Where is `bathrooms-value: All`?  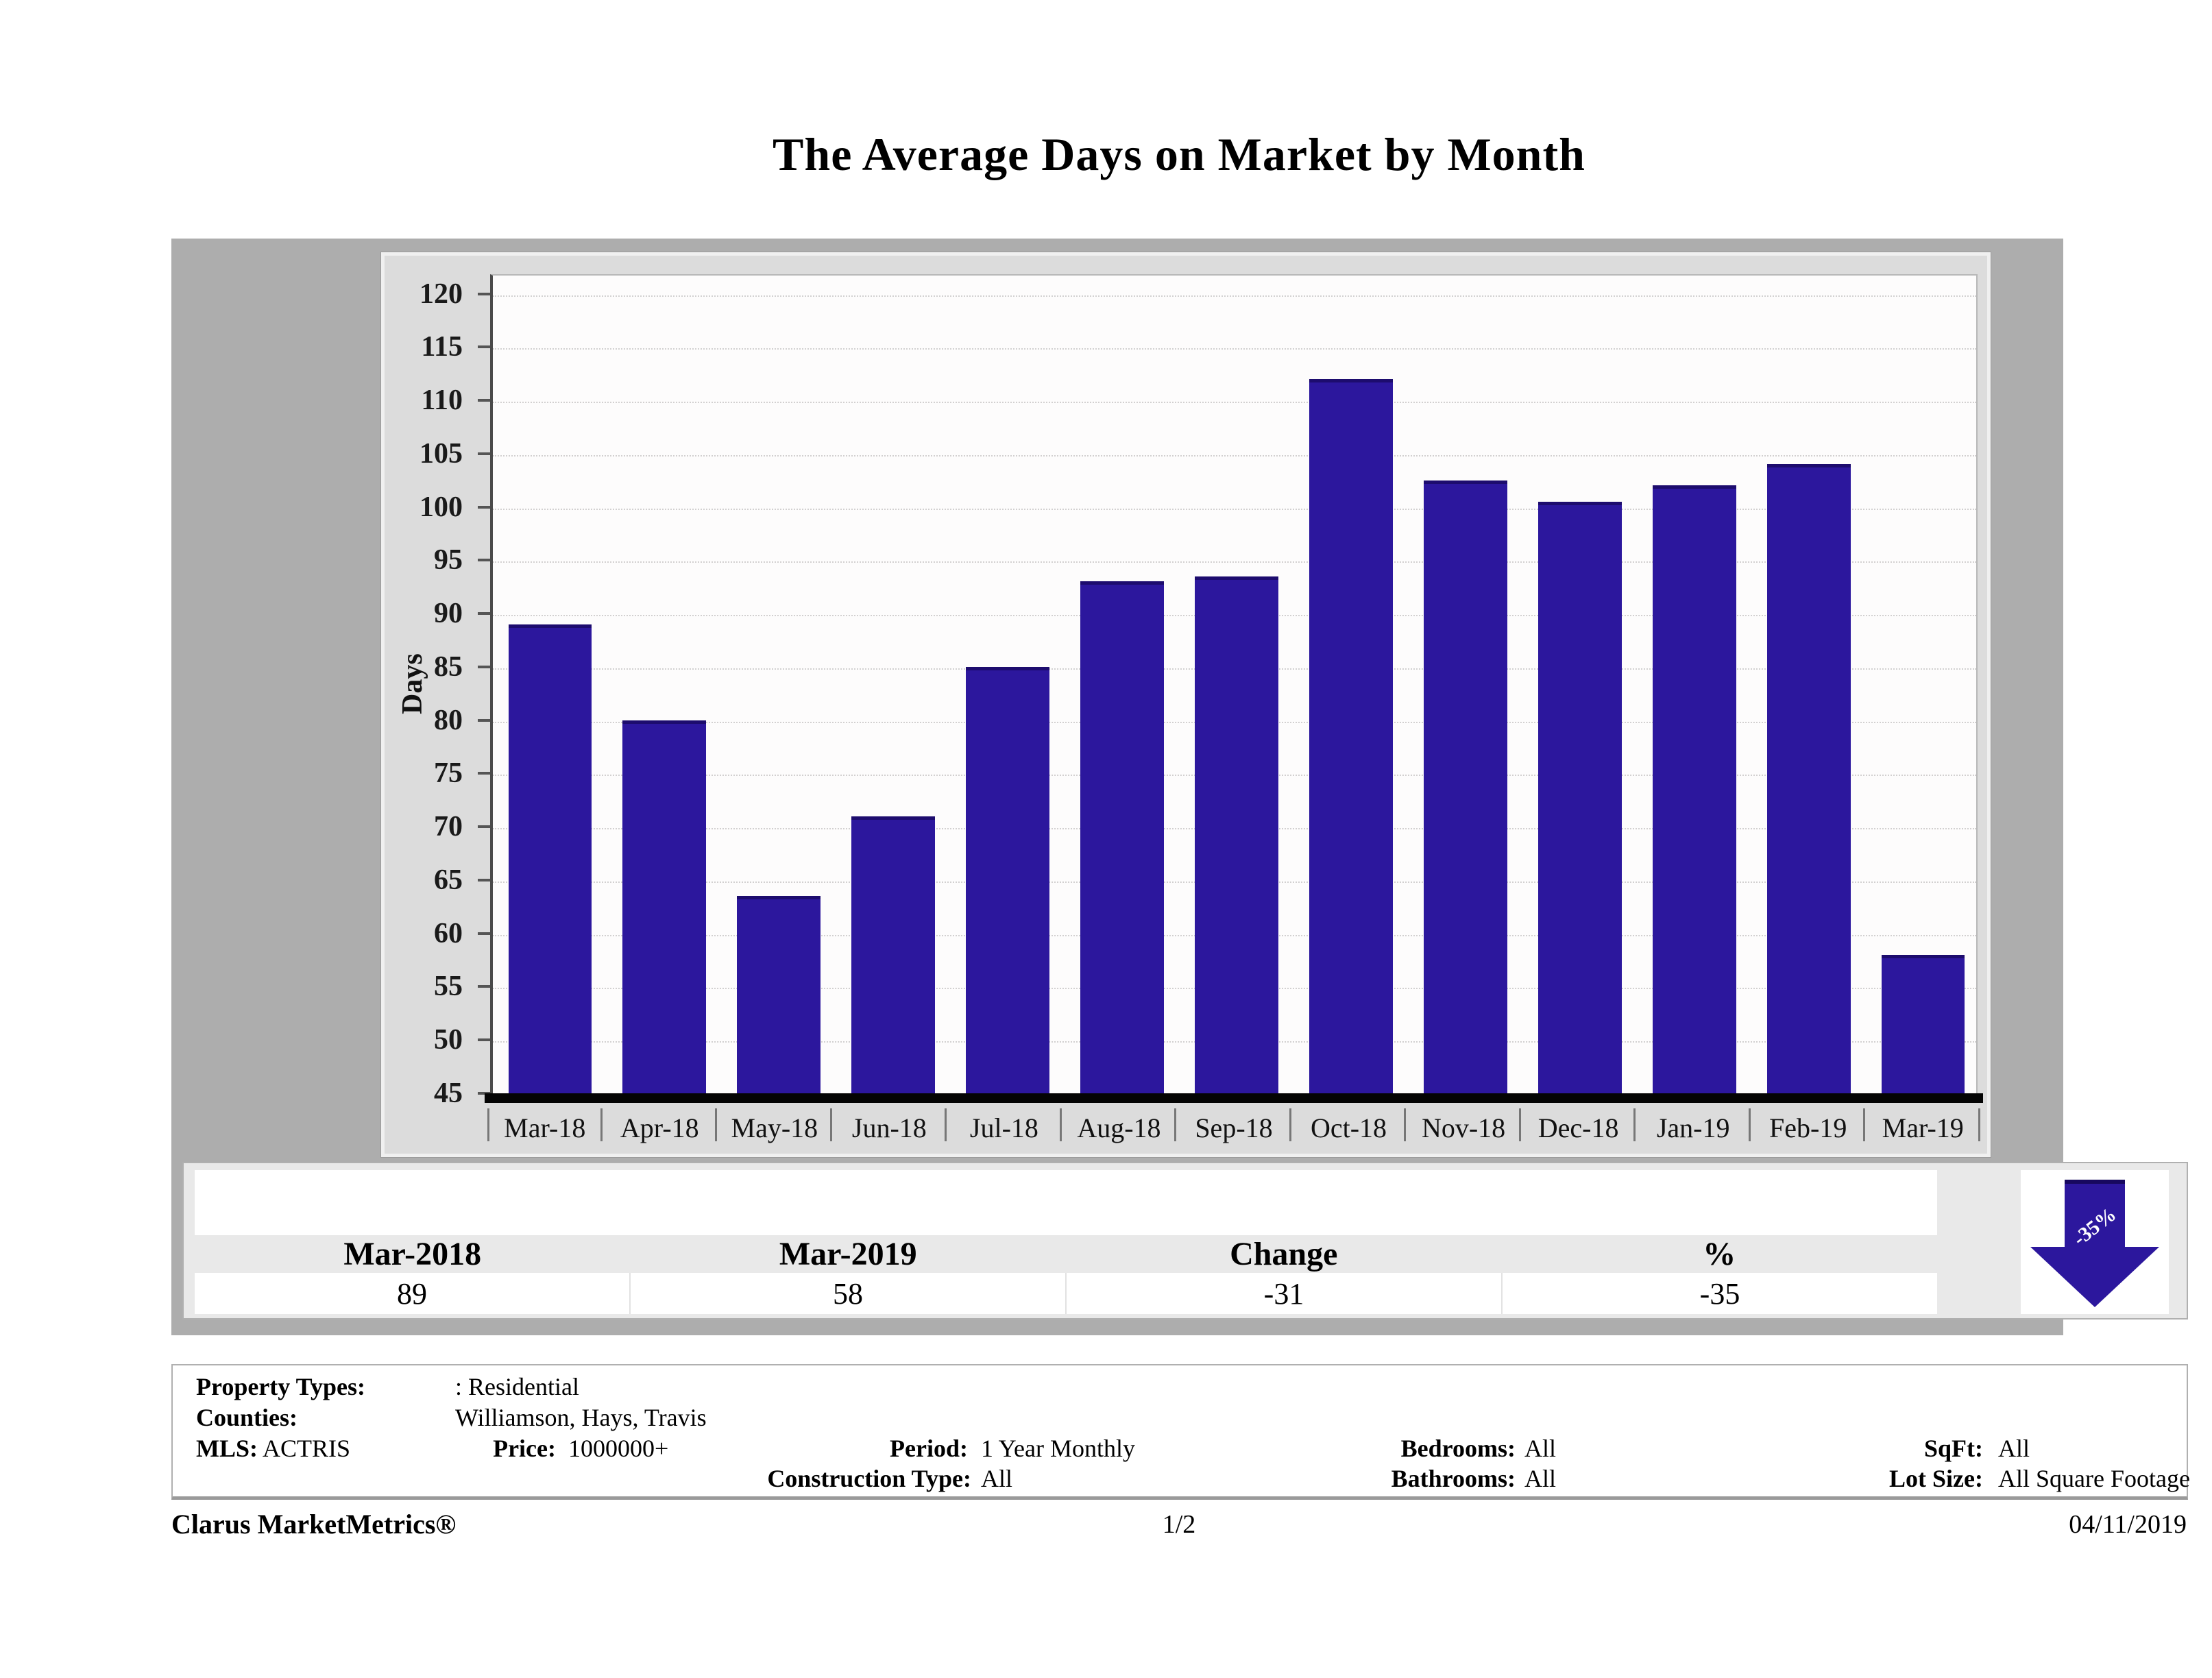
bathrooms-value: All is located at coordinates (1540, 1478).